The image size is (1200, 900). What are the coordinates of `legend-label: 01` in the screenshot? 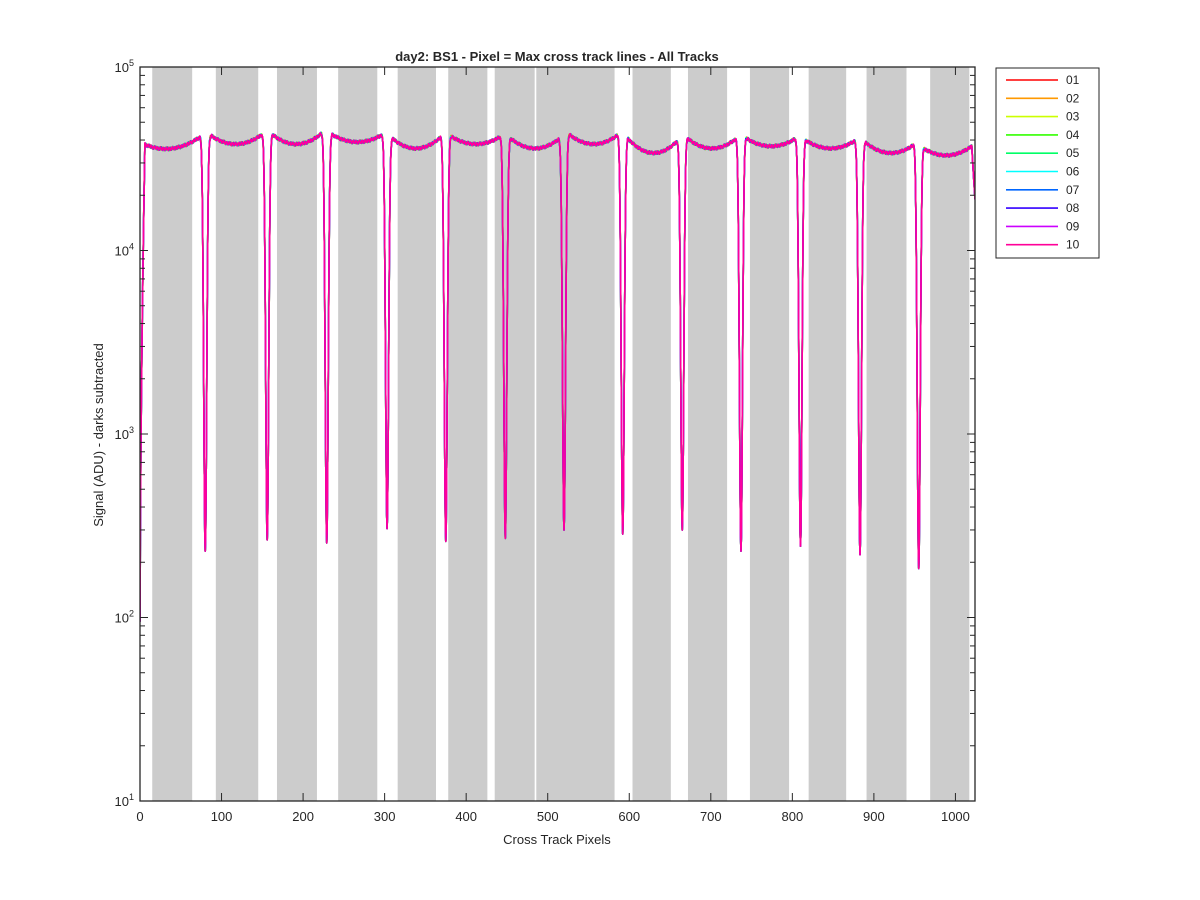 It's located at (1073, 80).